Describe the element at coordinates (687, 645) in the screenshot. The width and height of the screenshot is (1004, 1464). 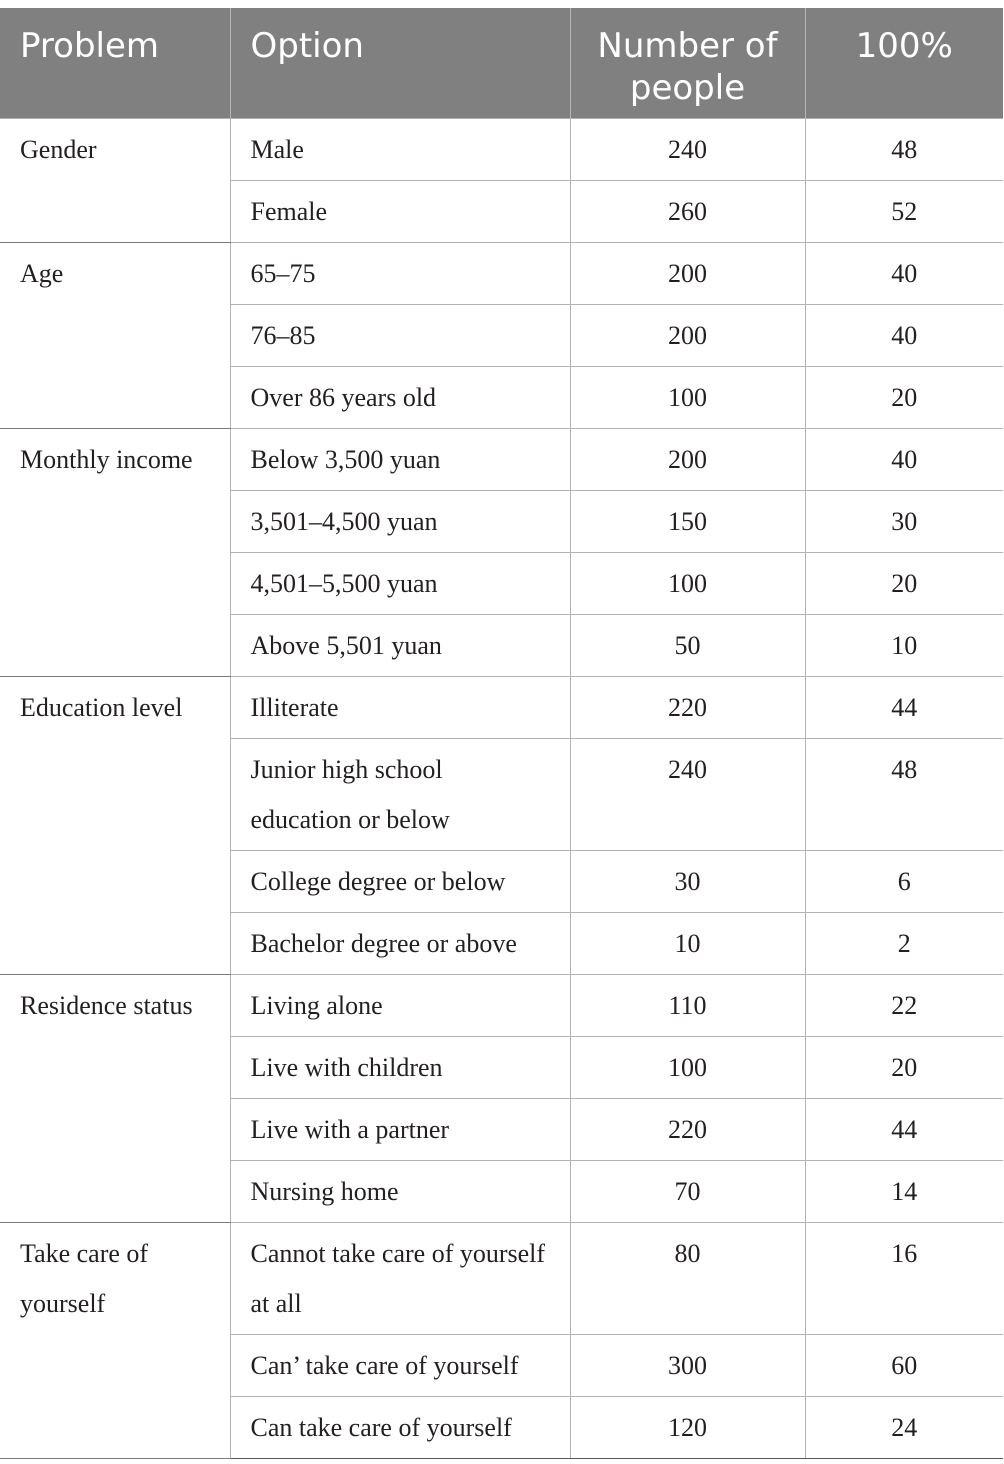
I see `number-cell: 50` at that location.